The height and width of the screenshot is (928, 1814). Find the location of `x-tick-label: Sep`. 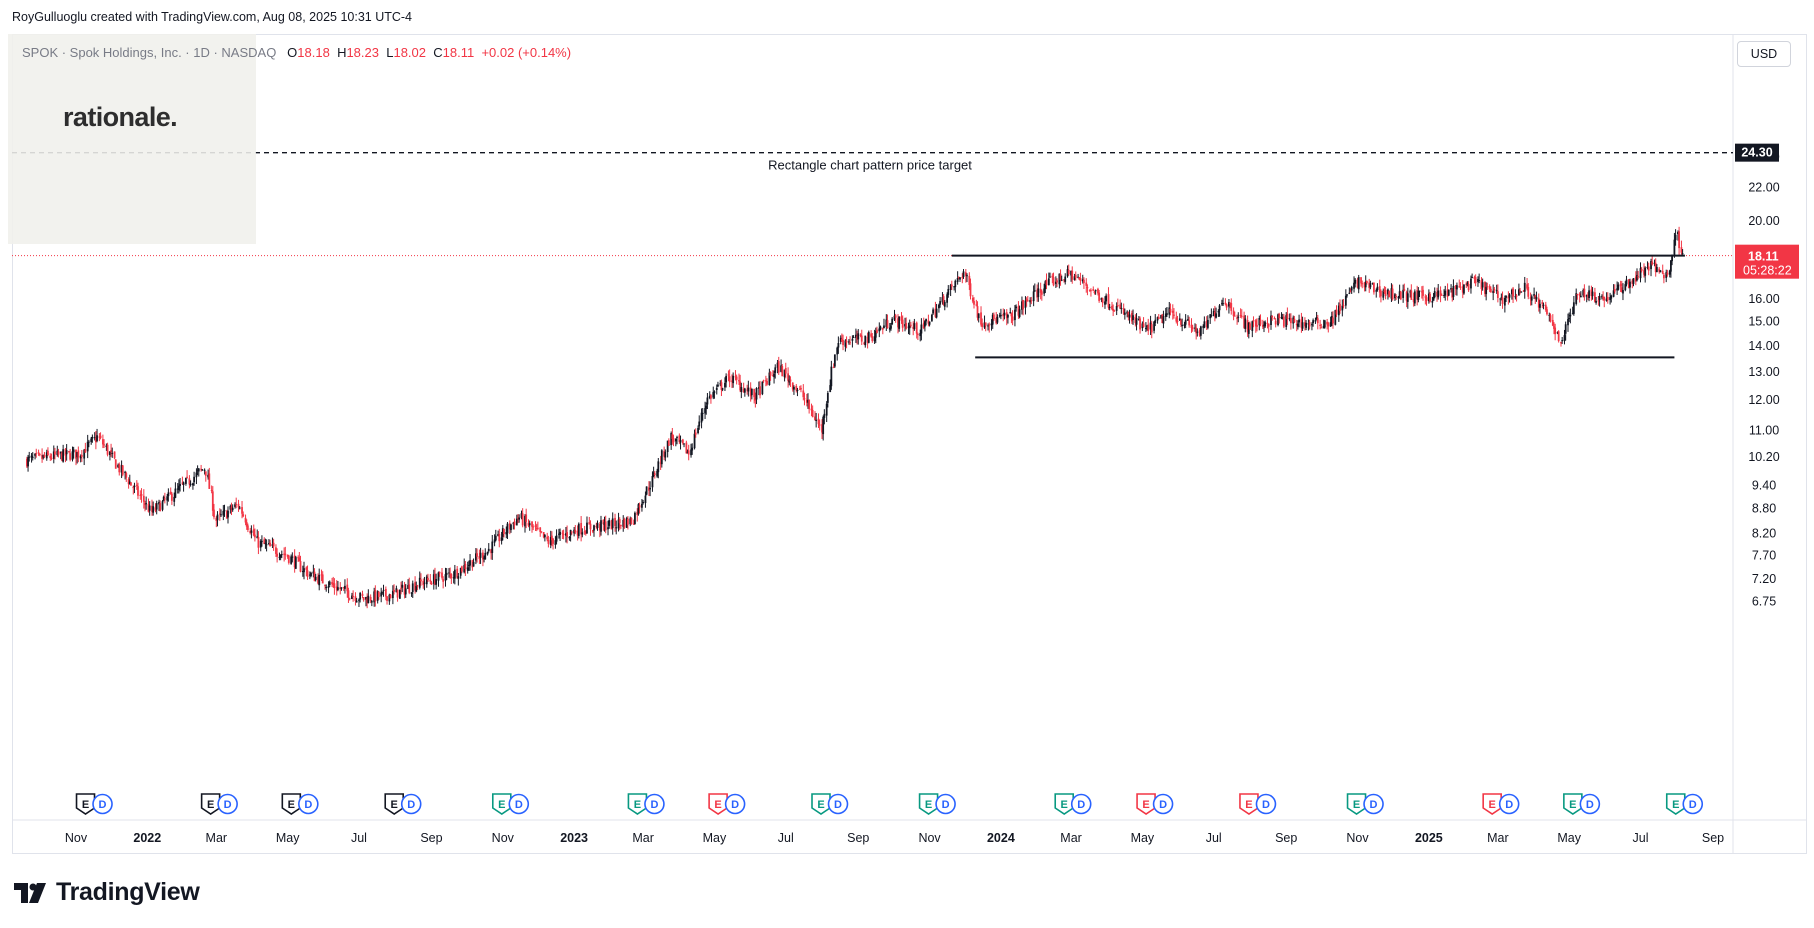

x-tick-label: Sep is located at coordinates (1713, 838).